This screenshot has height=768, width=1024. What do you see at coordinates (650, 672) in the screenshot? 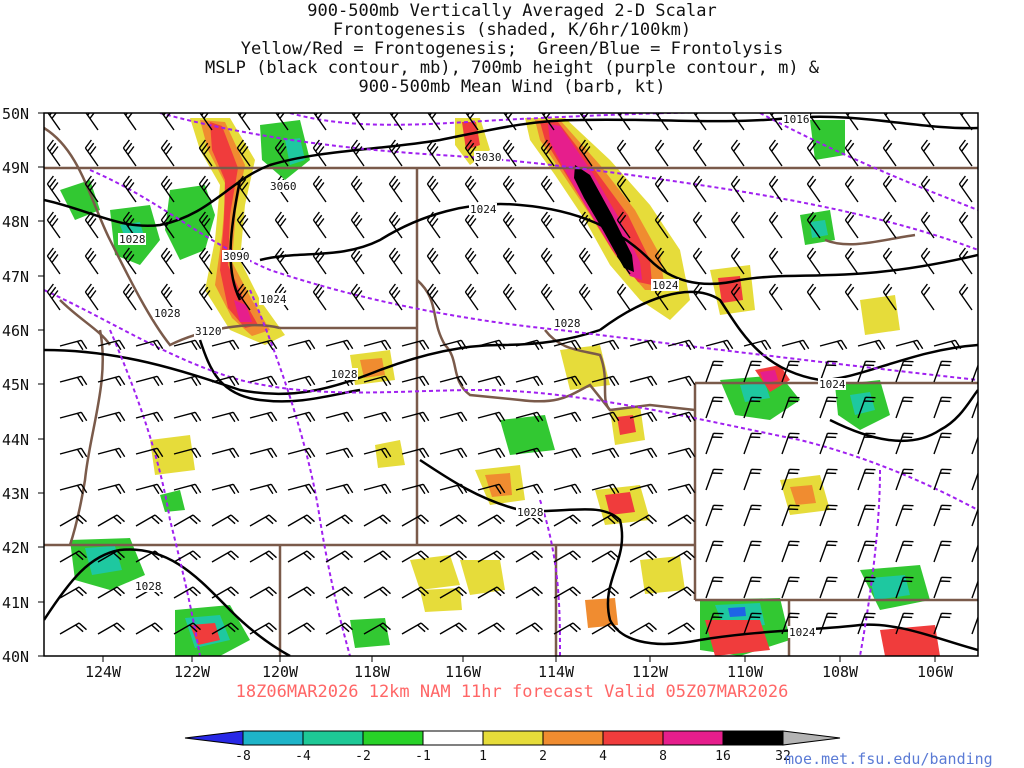
I see `lon-label: 112W` at bounding box center [650, 672].